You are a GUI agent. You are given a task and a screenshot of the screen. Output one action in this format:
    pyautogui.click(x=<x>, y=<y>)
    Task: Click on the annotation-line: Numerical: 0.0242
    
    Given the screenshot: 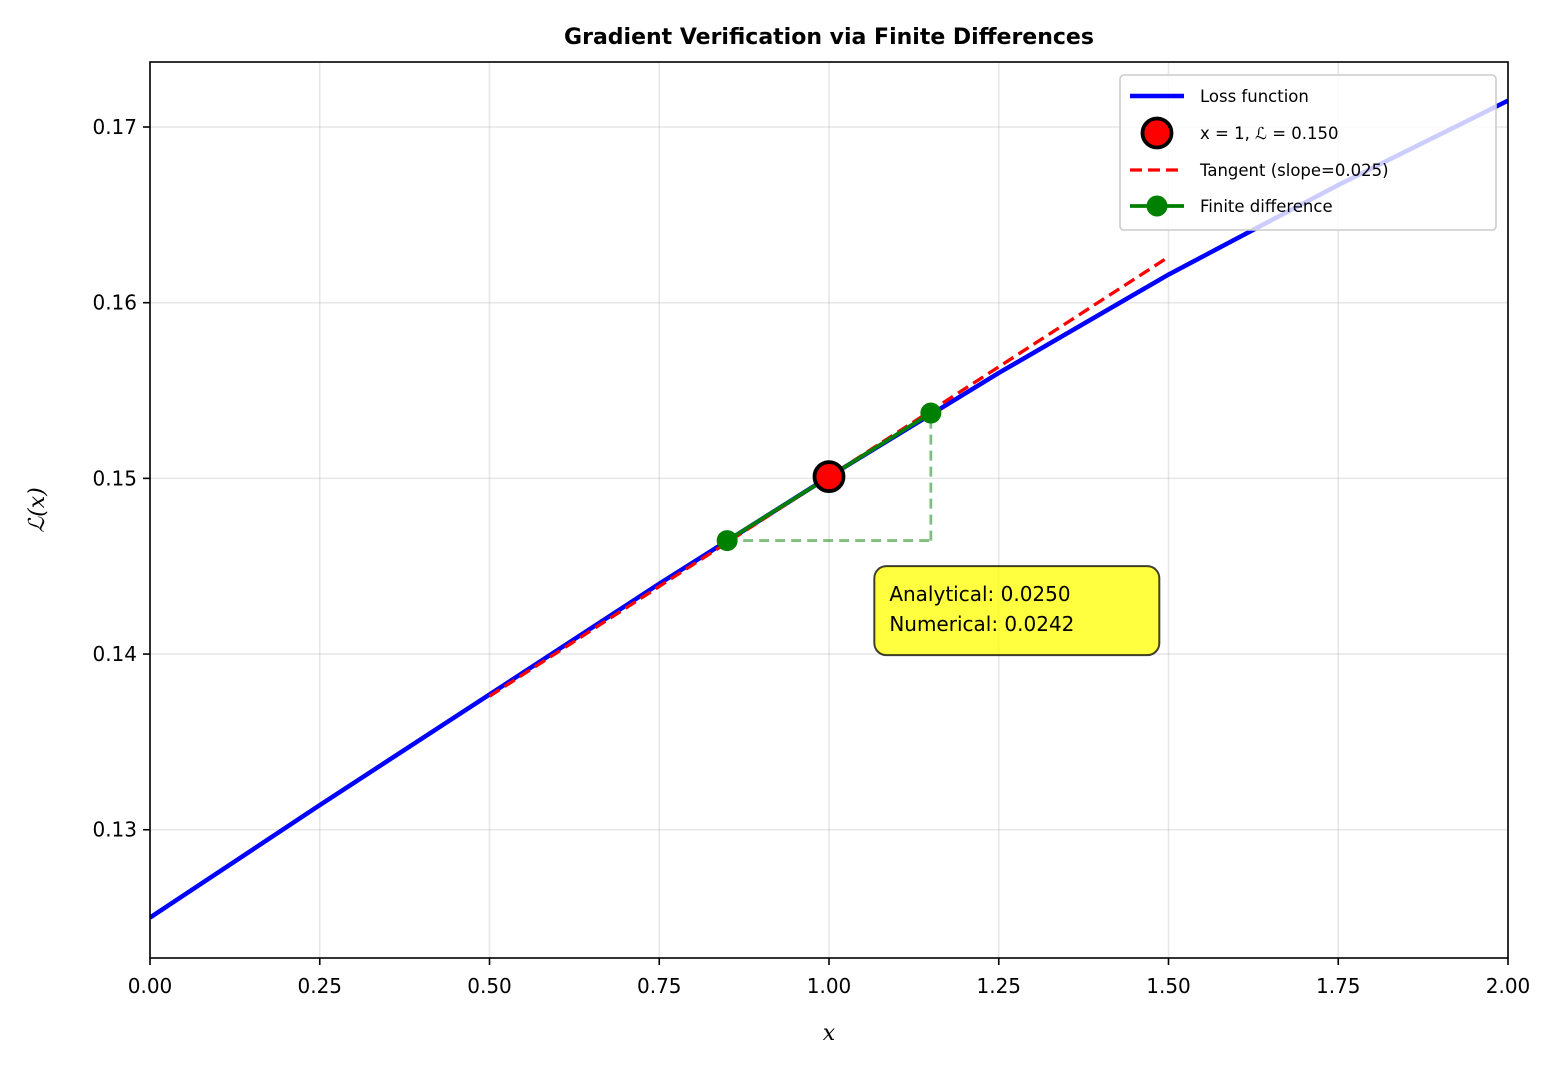 What is the action you would take?
    pyautogui.click(x=981, y=624)
    